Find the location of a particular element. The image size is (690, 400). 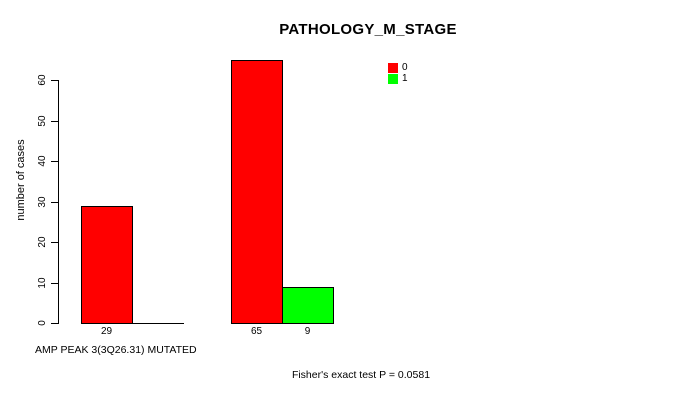

legend-label: 1 is located at coordinates (405, 78).